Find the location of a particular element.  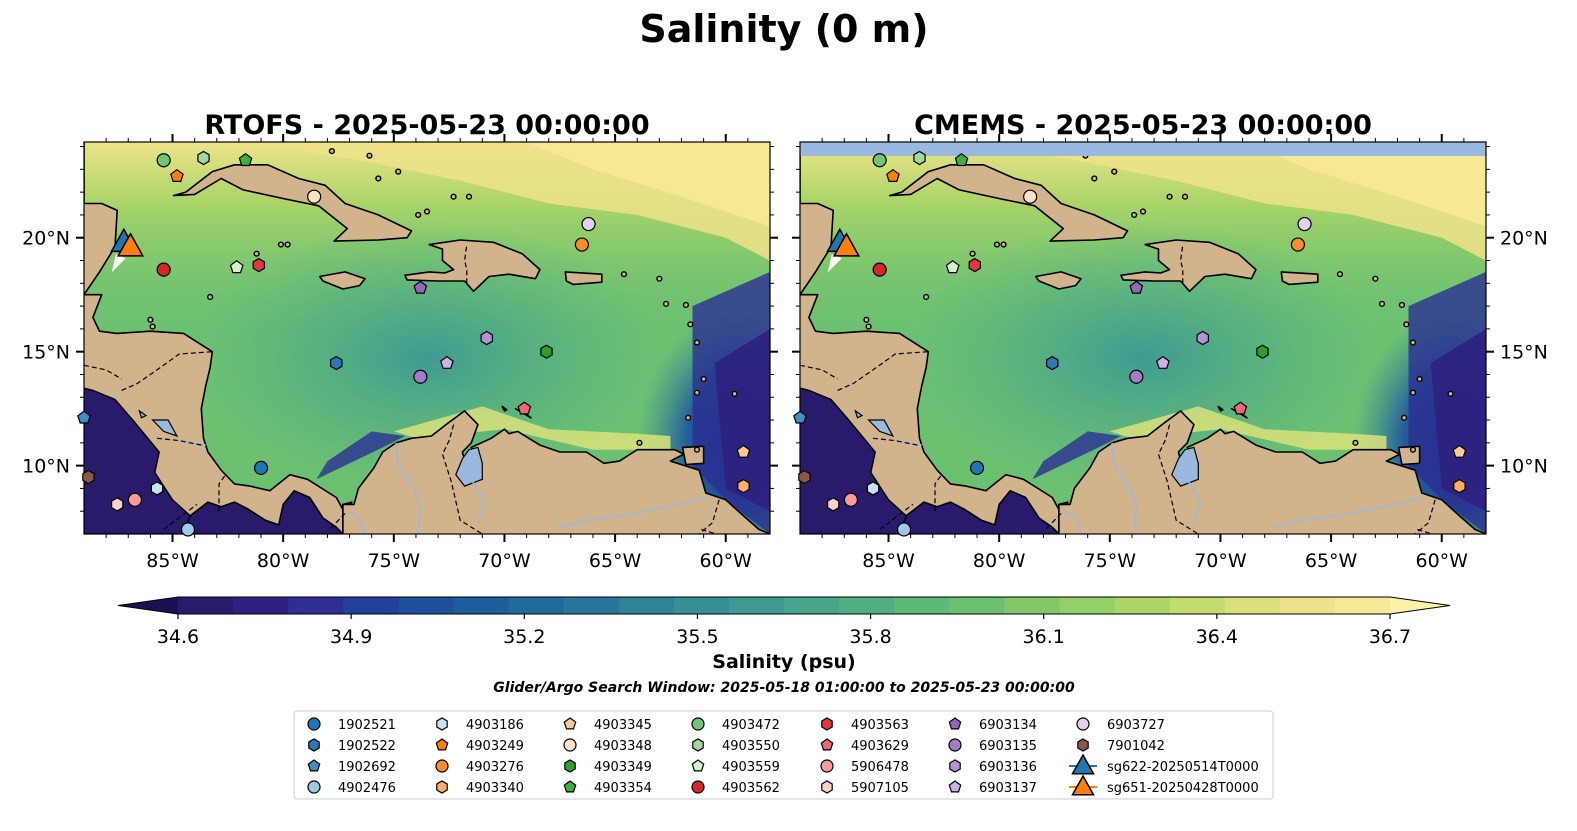

latitude-tick-label: 20°N is located at coordinates (46, 239).